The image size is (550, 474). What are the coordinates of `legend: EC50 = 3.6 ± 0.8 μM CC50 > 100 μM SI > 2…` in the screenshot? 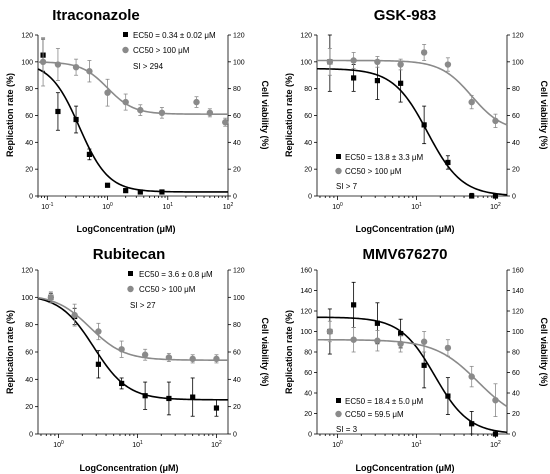 It's located at (170, 290).